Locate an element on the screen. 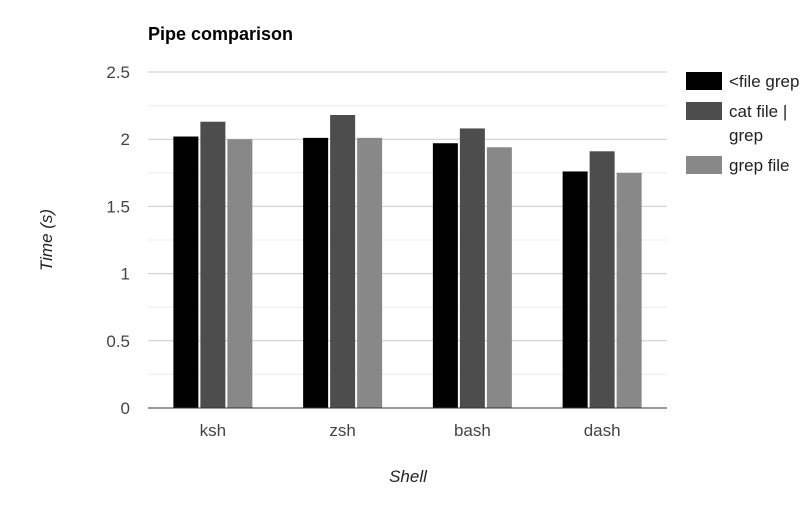 Image resolution: width=812 pixels, height=509 pixels. y-axis-label: Time (s) is located at coordinates (46, 240).